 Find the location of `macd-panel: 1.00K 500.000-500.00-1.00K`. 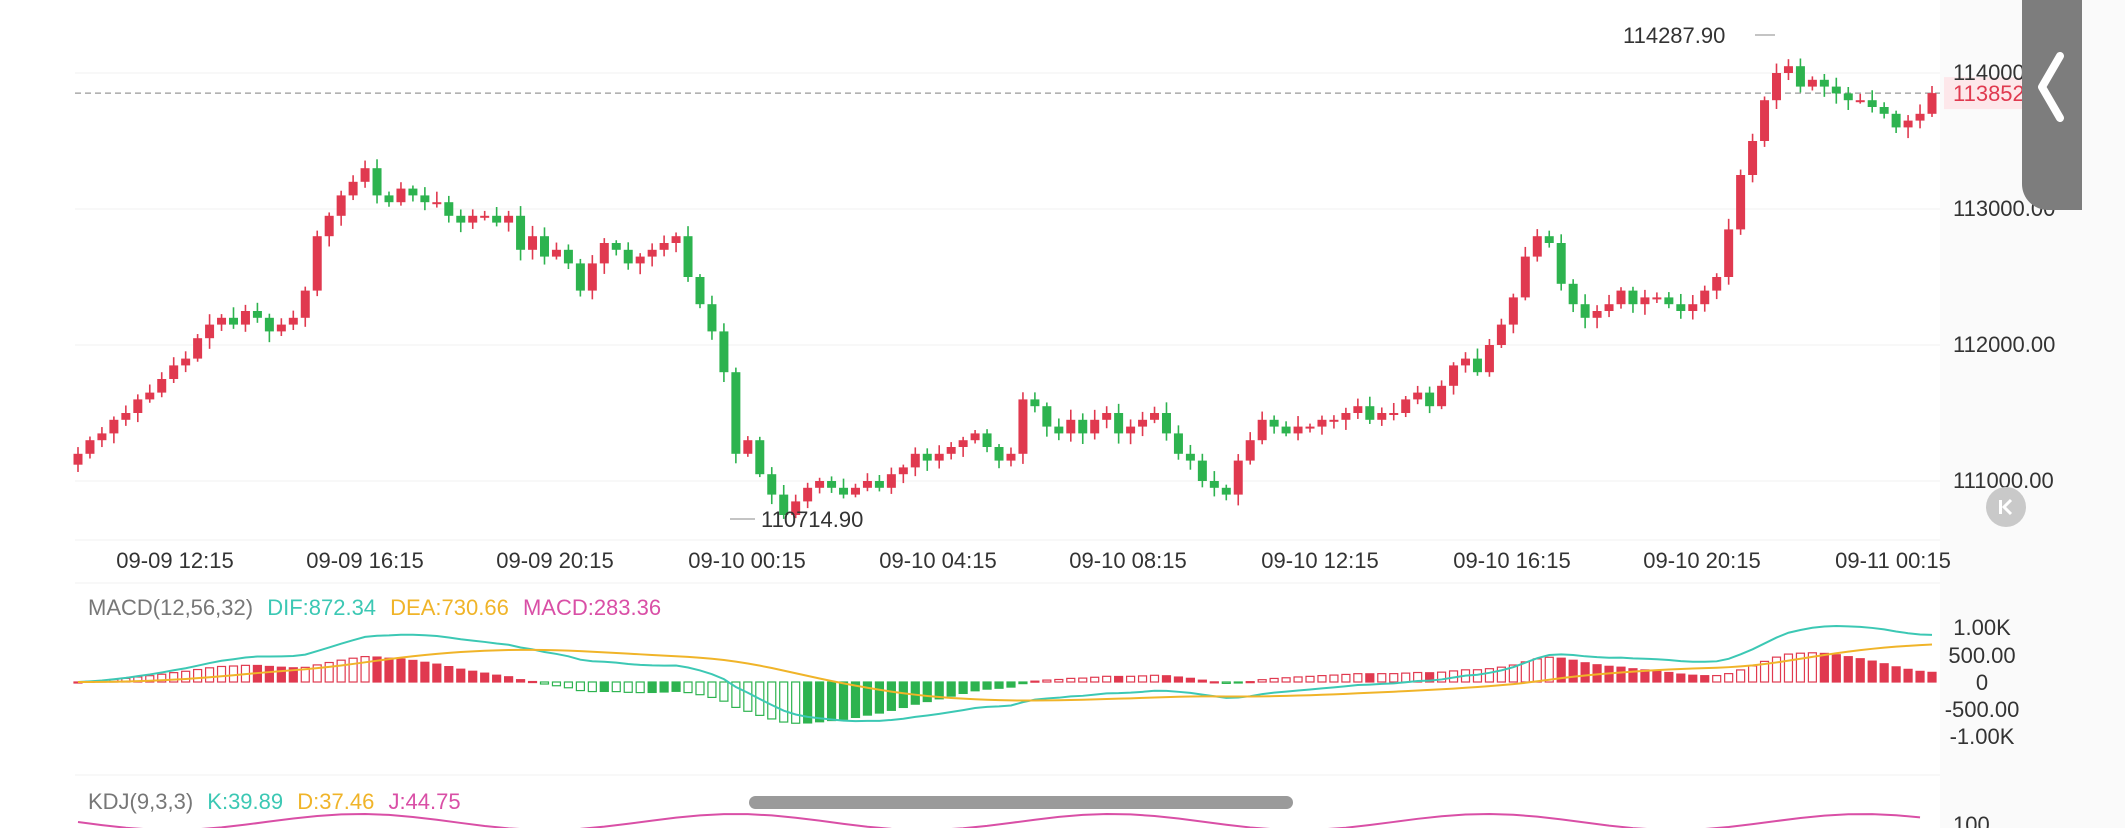

macd-panel: 1.00K 500.000-500.00-1.00K is located at coordinates (1046, 682).